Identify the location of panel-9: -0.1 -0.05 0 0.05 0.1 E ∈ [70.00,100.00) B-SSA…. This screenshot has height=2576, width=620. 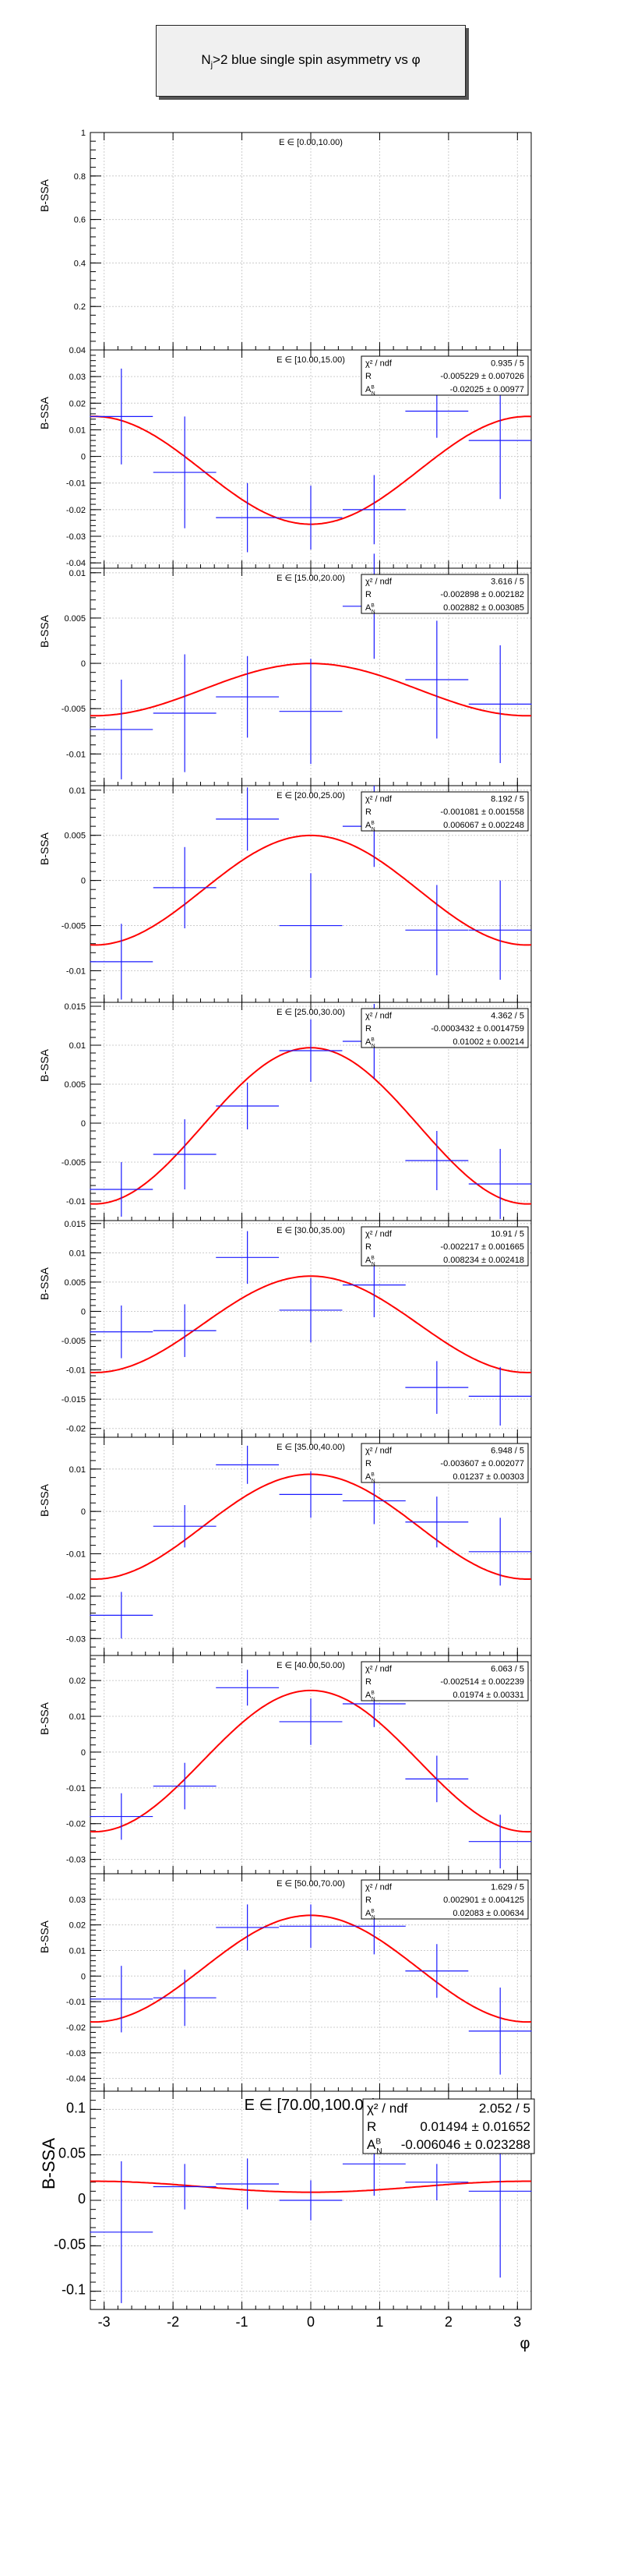
(287, 2200).